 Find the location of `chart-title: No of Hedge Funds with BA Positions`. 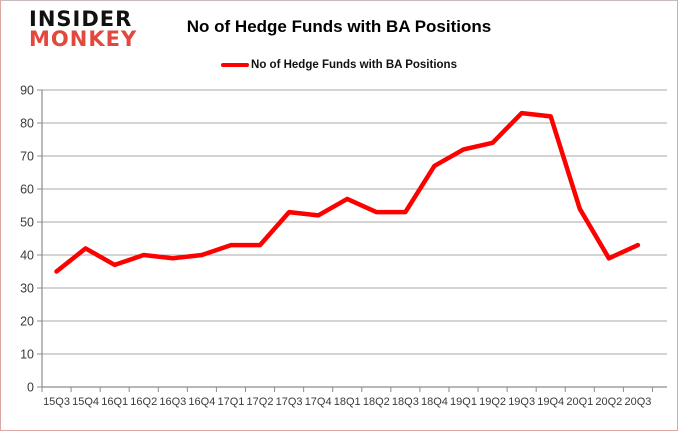

chart-title: No of Hedge Funds with BA Positions is located at coordinates (339, 26).